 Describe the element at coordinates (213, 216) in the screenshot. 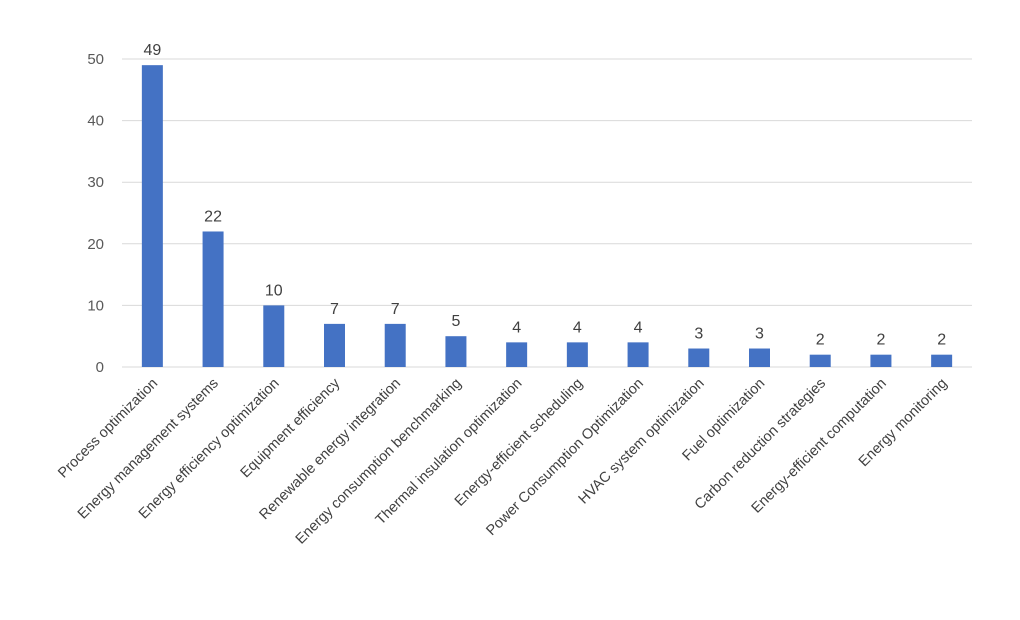

I see `data-label: 22` at that location.